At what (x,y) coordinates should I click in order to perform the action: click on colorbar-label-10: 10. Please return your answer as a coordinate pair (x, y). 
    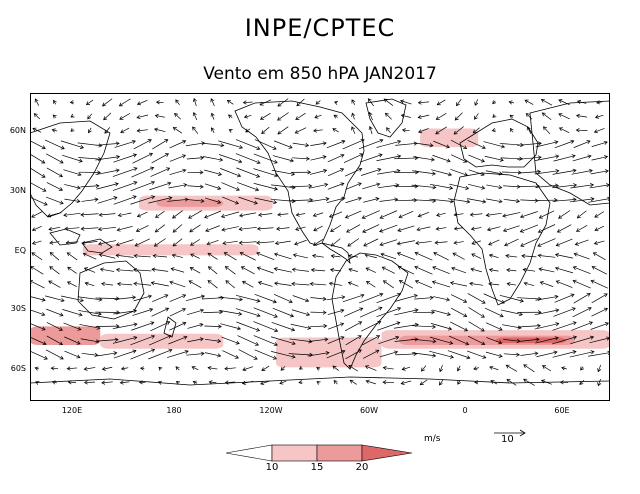
    Looking at the image, I should click on (272, 467).